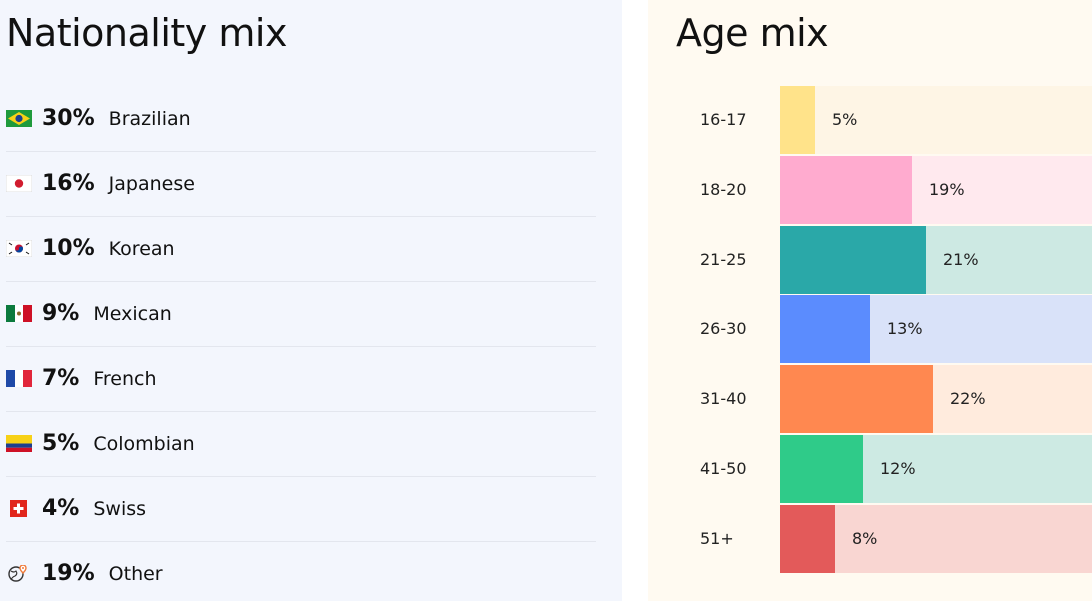 The width and height of the screenshot is (1092, 606). What do you see at coordinates (149, 118) in the screenshot?
I see `nationality-label: Brazilian` at bounding box center [149, 118].